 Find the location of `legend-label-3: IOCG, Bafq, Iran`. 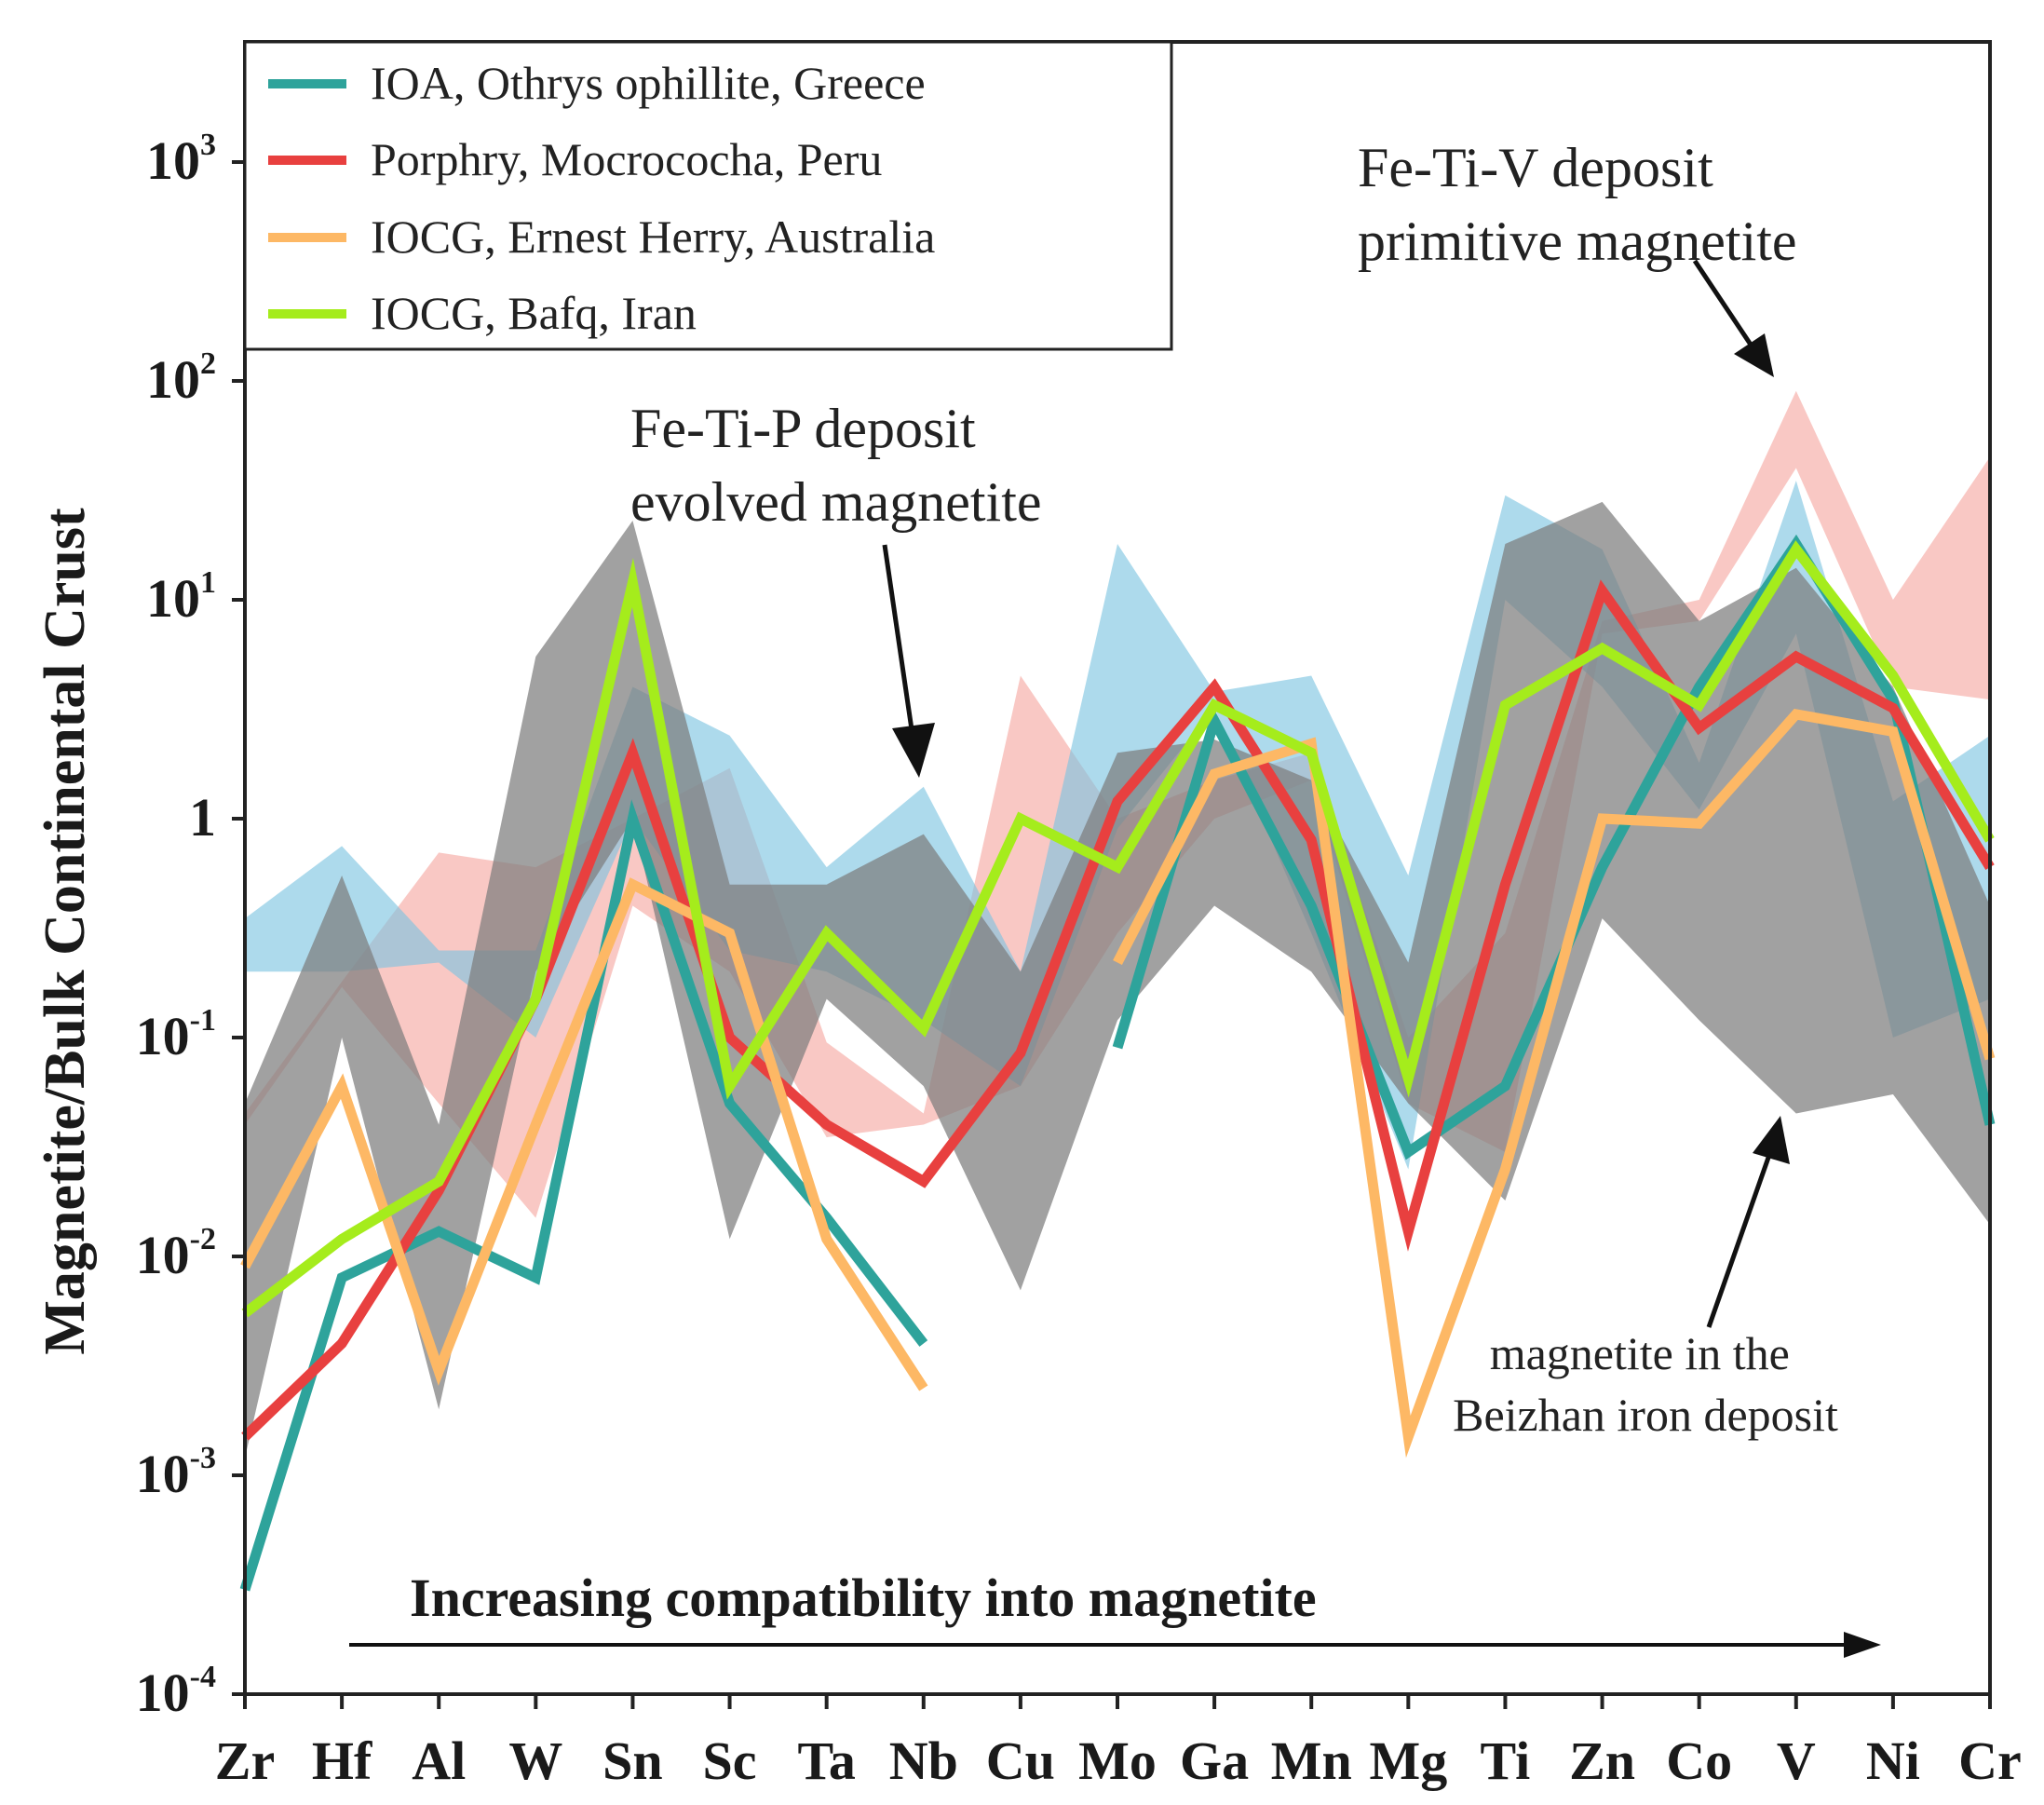

legend-label-3: IOCG, Bafq, Iran is located at coordinates (534, 313).